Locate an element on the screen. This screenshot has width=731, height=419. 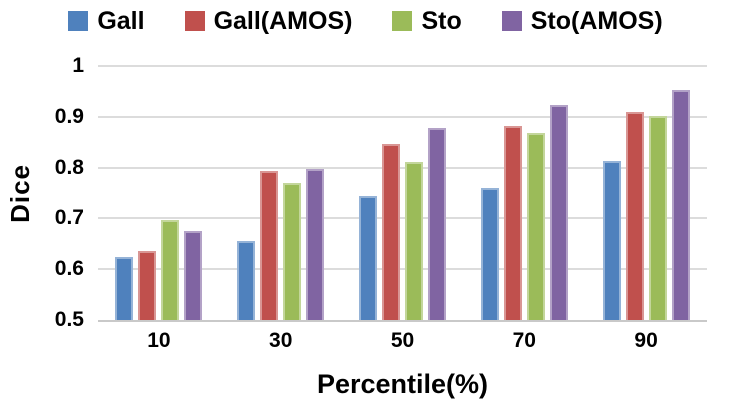
legend-label-sto: Sto is located at coordinates (441, 21).